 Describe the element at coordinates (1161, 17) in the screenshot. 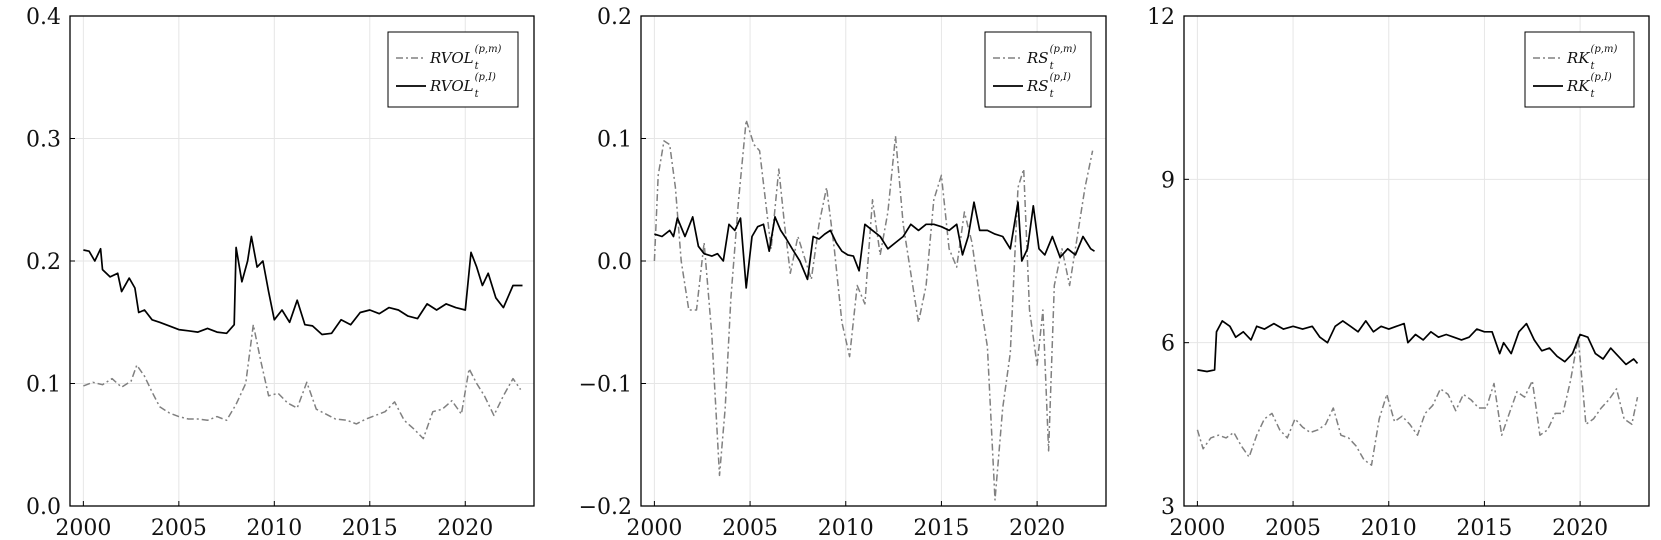

I see `y-tick-label: 12` at that location.